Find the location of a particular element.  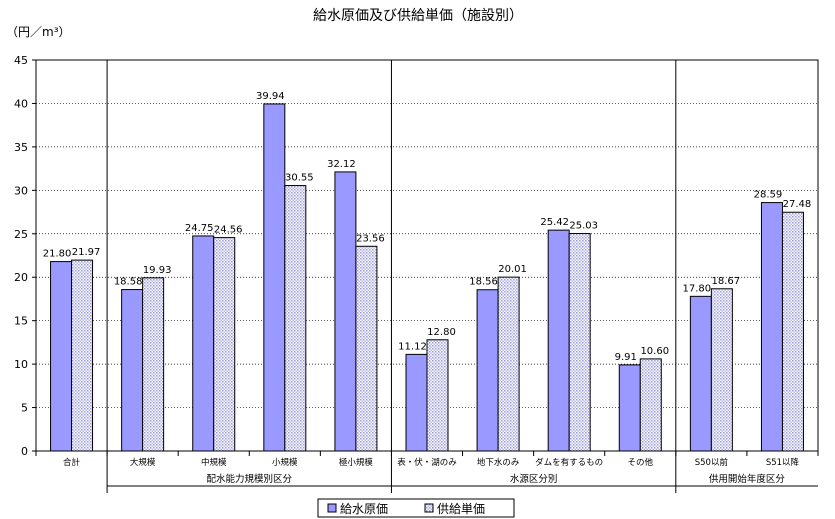

category-label: その他 is located at coordinates (641, 462).